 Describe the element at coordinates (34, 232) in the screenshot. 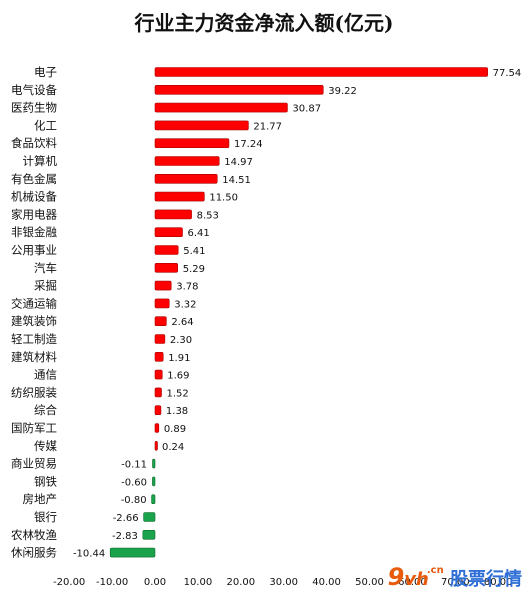

I see `category-label: 非银金融` at that location.